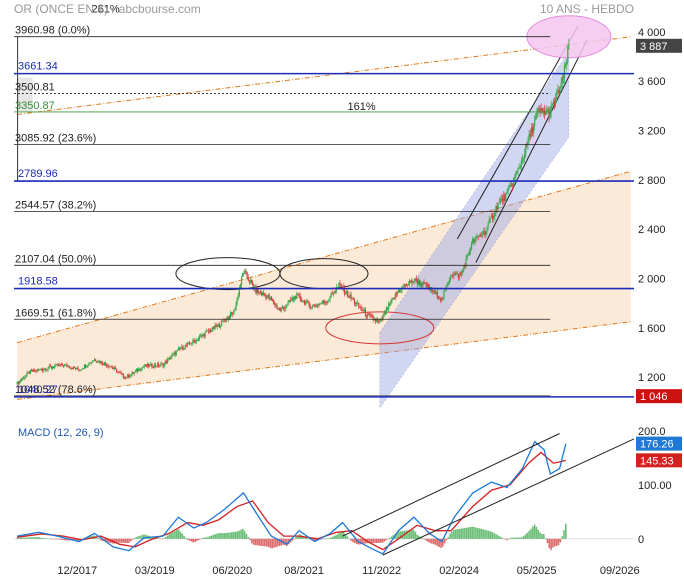 The height and width of the screenshot is (580, 684). I want to click on last-price-label: 3 887, so click(654, 47).